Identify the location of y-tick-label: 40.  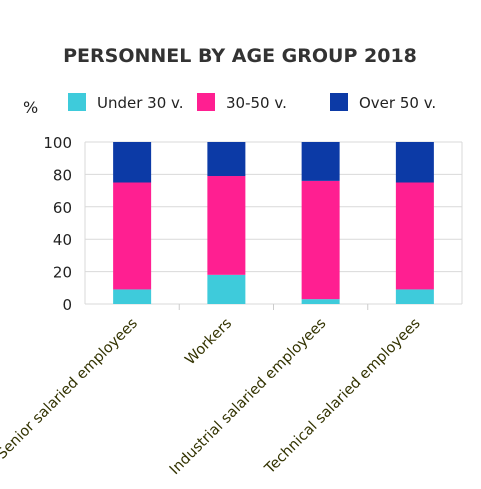
(62, 240).